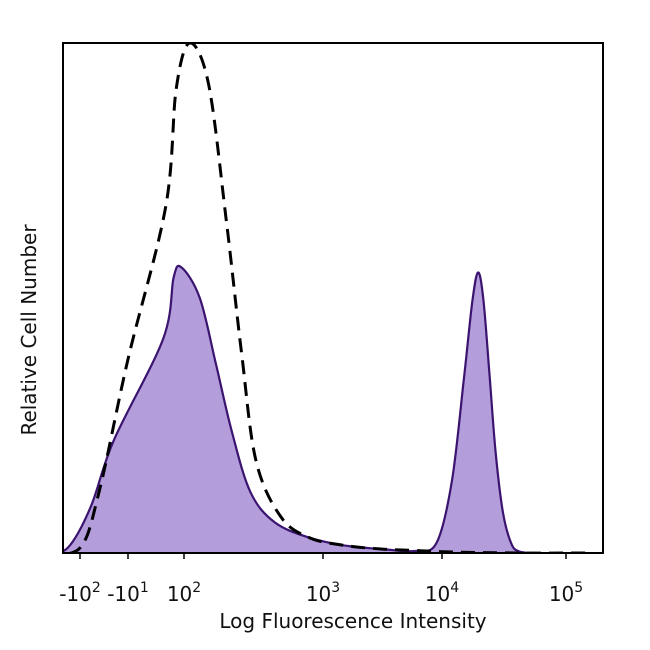 Image resolution: width=650 pixels, height=650 pixels. What do you see at coordinates (184, 593) in the screenshot?
I see `x-tick-label: 10²` at bounding box center [184, 593].